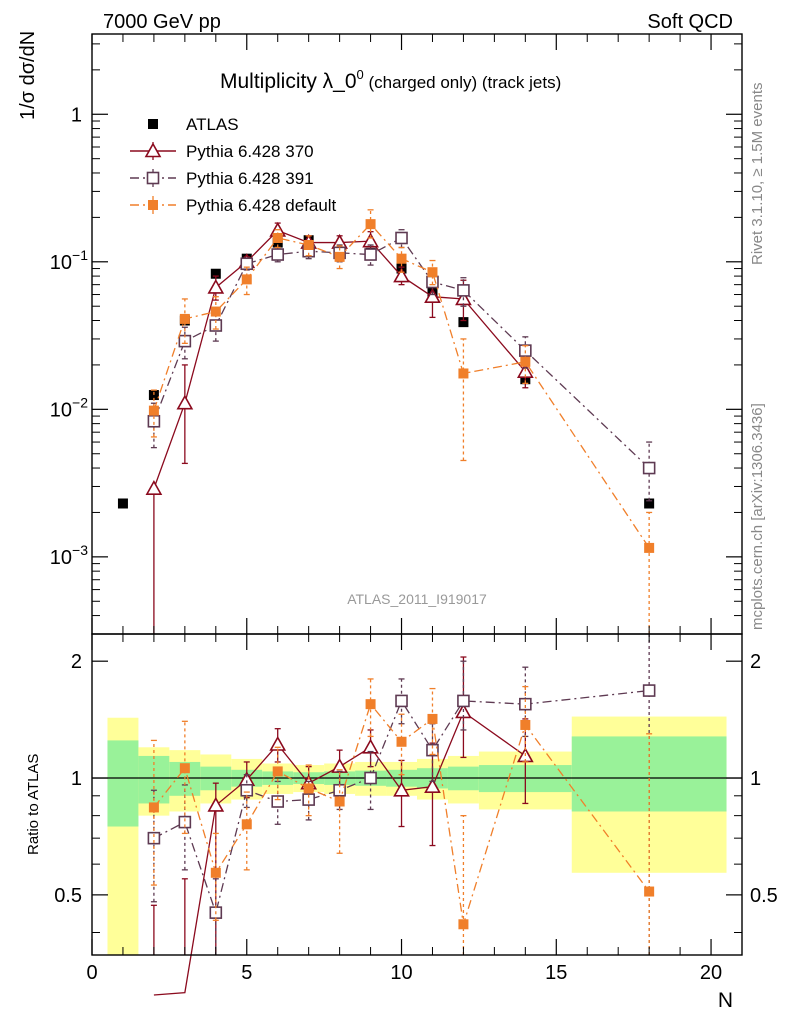  I want to click on ratio-xtick-label: 15, so click(556, 973).